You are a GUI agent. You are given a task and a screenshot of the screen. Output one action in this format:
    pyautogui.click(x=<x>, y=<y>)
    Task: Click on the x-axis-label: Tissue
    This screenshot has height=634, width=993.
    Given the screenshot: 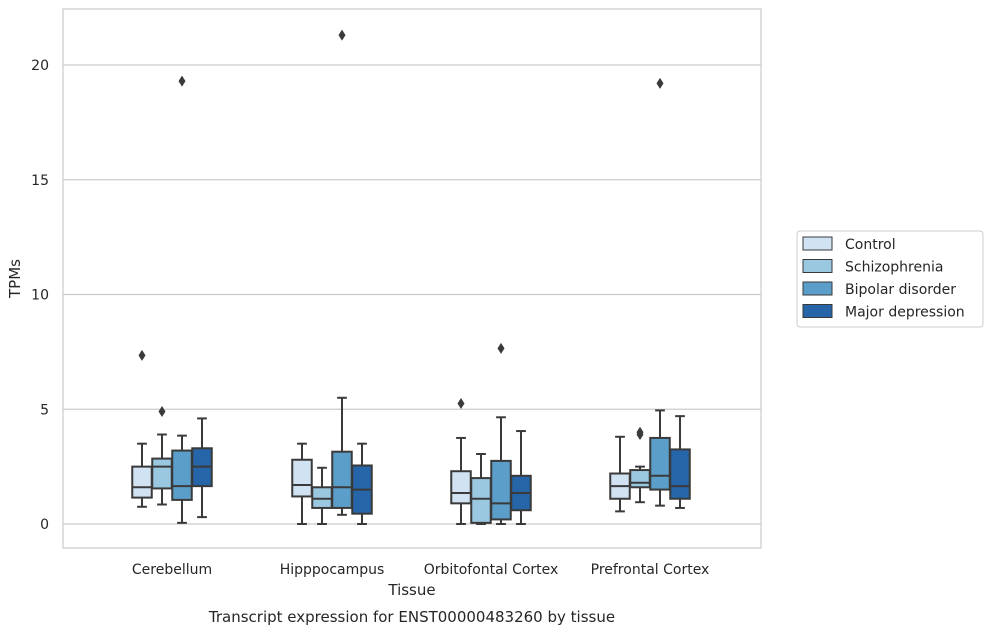 What is the action you would take?
    pyautogui.click(x=411, y=590)
    